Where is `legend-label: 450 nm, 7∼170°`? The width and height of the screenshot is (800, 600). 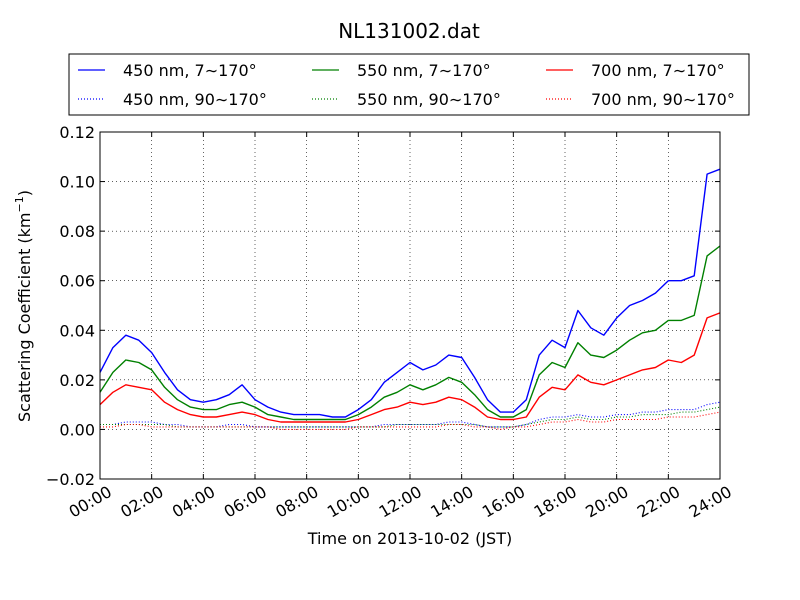 legend-label: 450 nm, 7∼170° is located at coordinates (190, 70).